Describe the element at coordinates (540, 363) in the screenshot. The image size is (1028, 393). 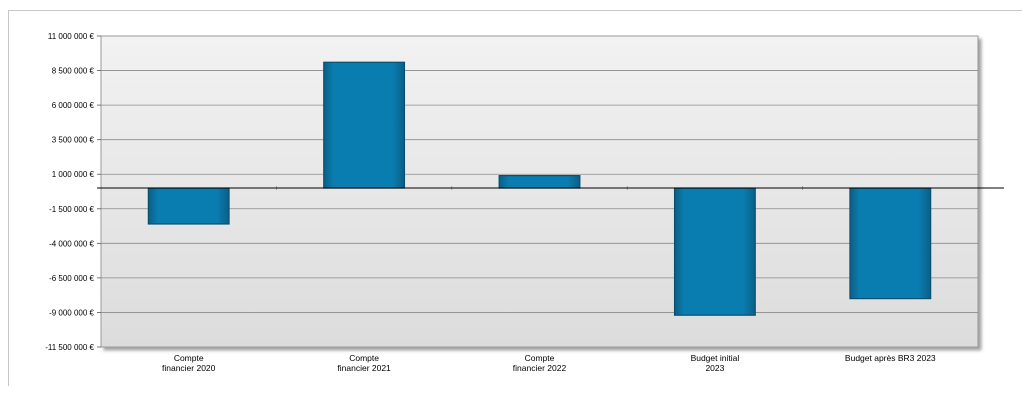
I see `x-tick-label: Compte financier 2022` at that location.